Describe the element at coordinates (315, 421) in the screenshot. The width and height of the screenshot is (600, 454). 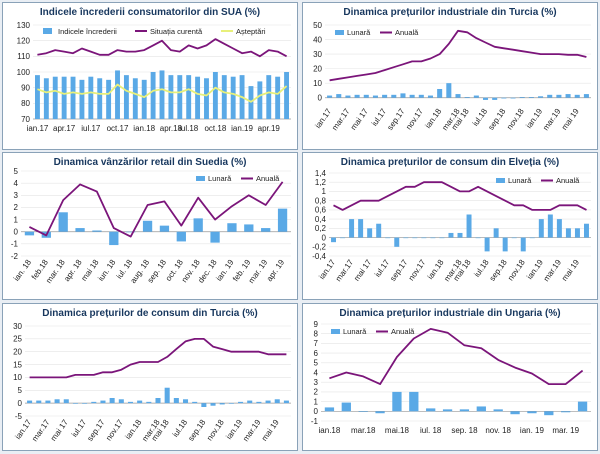
I see `y-tick-label: -1` at that location.